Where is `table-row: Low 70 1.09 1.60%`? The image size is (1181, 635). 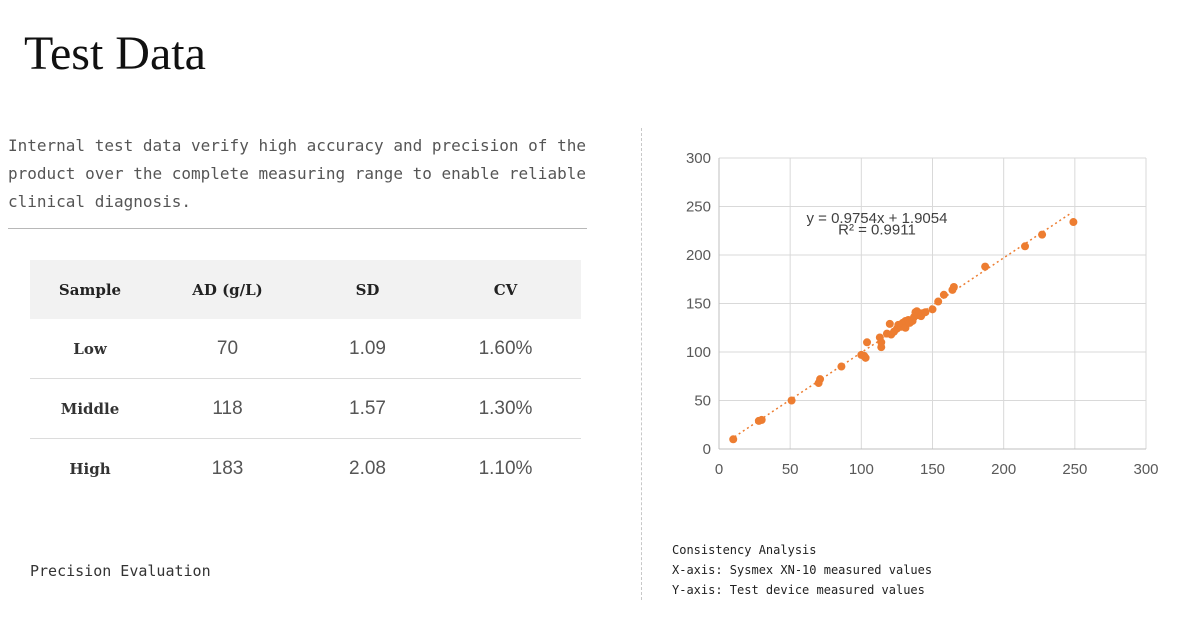 table-row: Low 70 1.09 1.60% is located at coordinates (305, 349).